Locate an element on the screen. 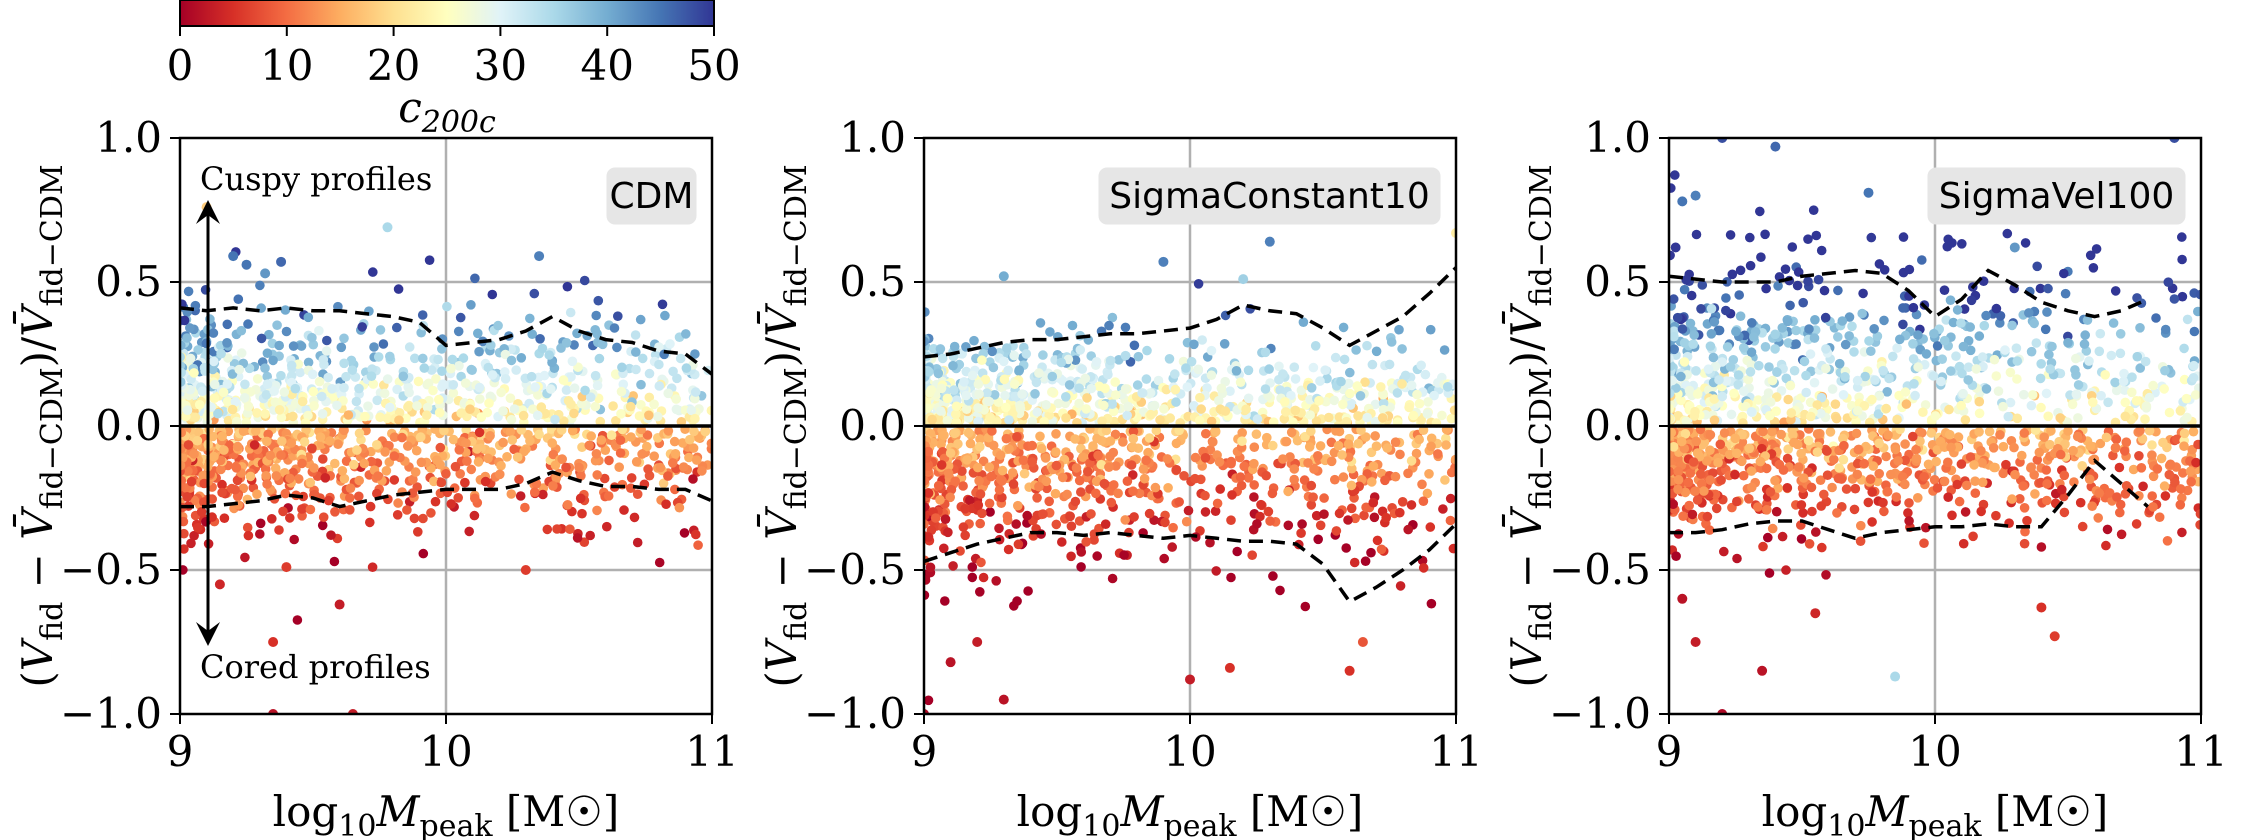 Image resolution: width=2250 pixels, height=840 pixels. y-tick-label: 1.0 is located at coordinates (128, 137).